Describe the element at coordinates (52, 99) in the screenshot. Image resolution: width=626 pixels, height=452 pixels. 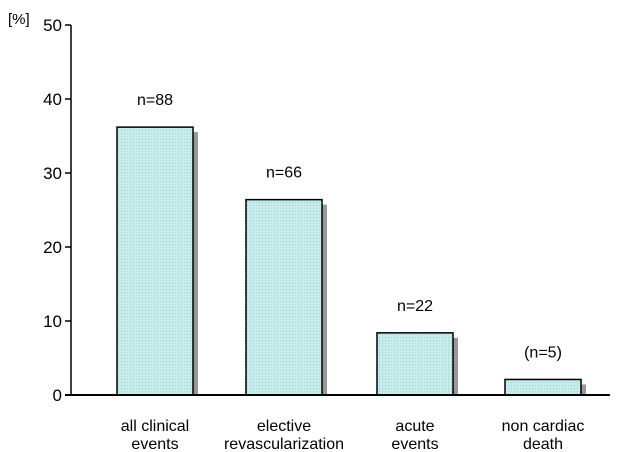
I see `y-tick-label: 40` at that location.